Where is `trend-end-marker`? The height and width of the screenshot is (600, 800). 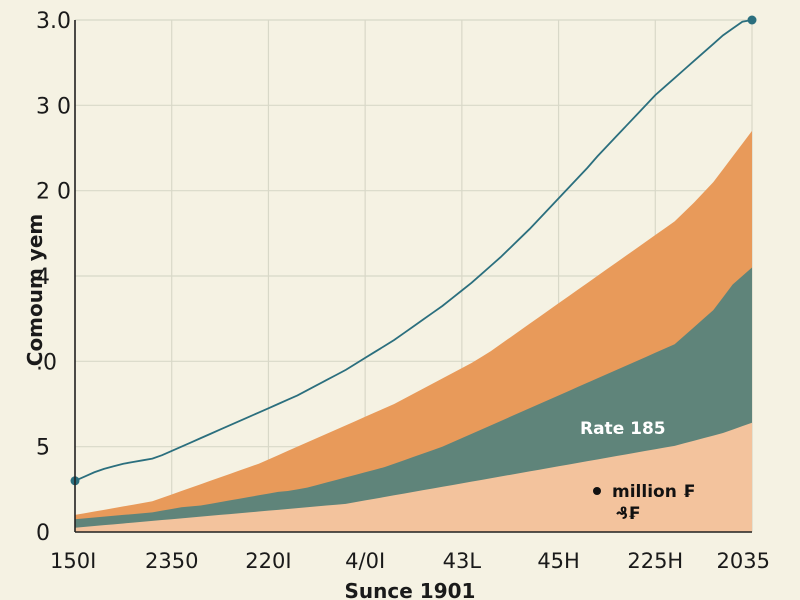 trend-end-marker is located at coordinates (752, 20).